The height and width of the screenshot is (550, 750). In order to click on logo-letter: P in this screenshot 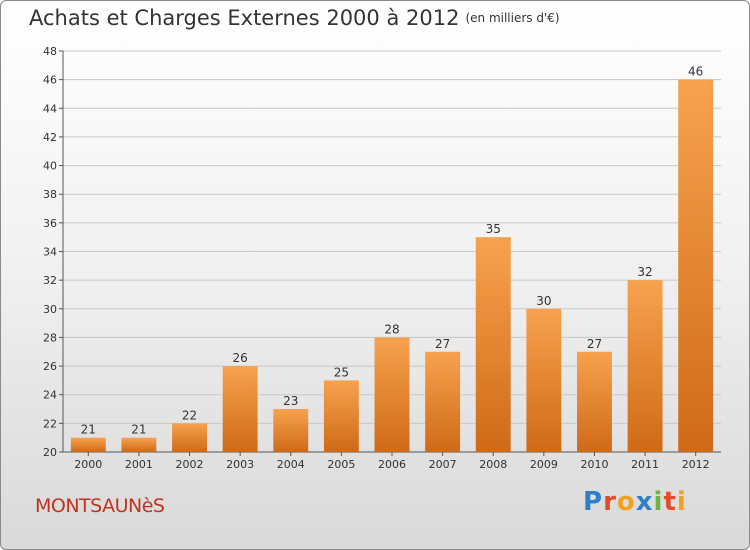, I will do `click(593, 502)`.